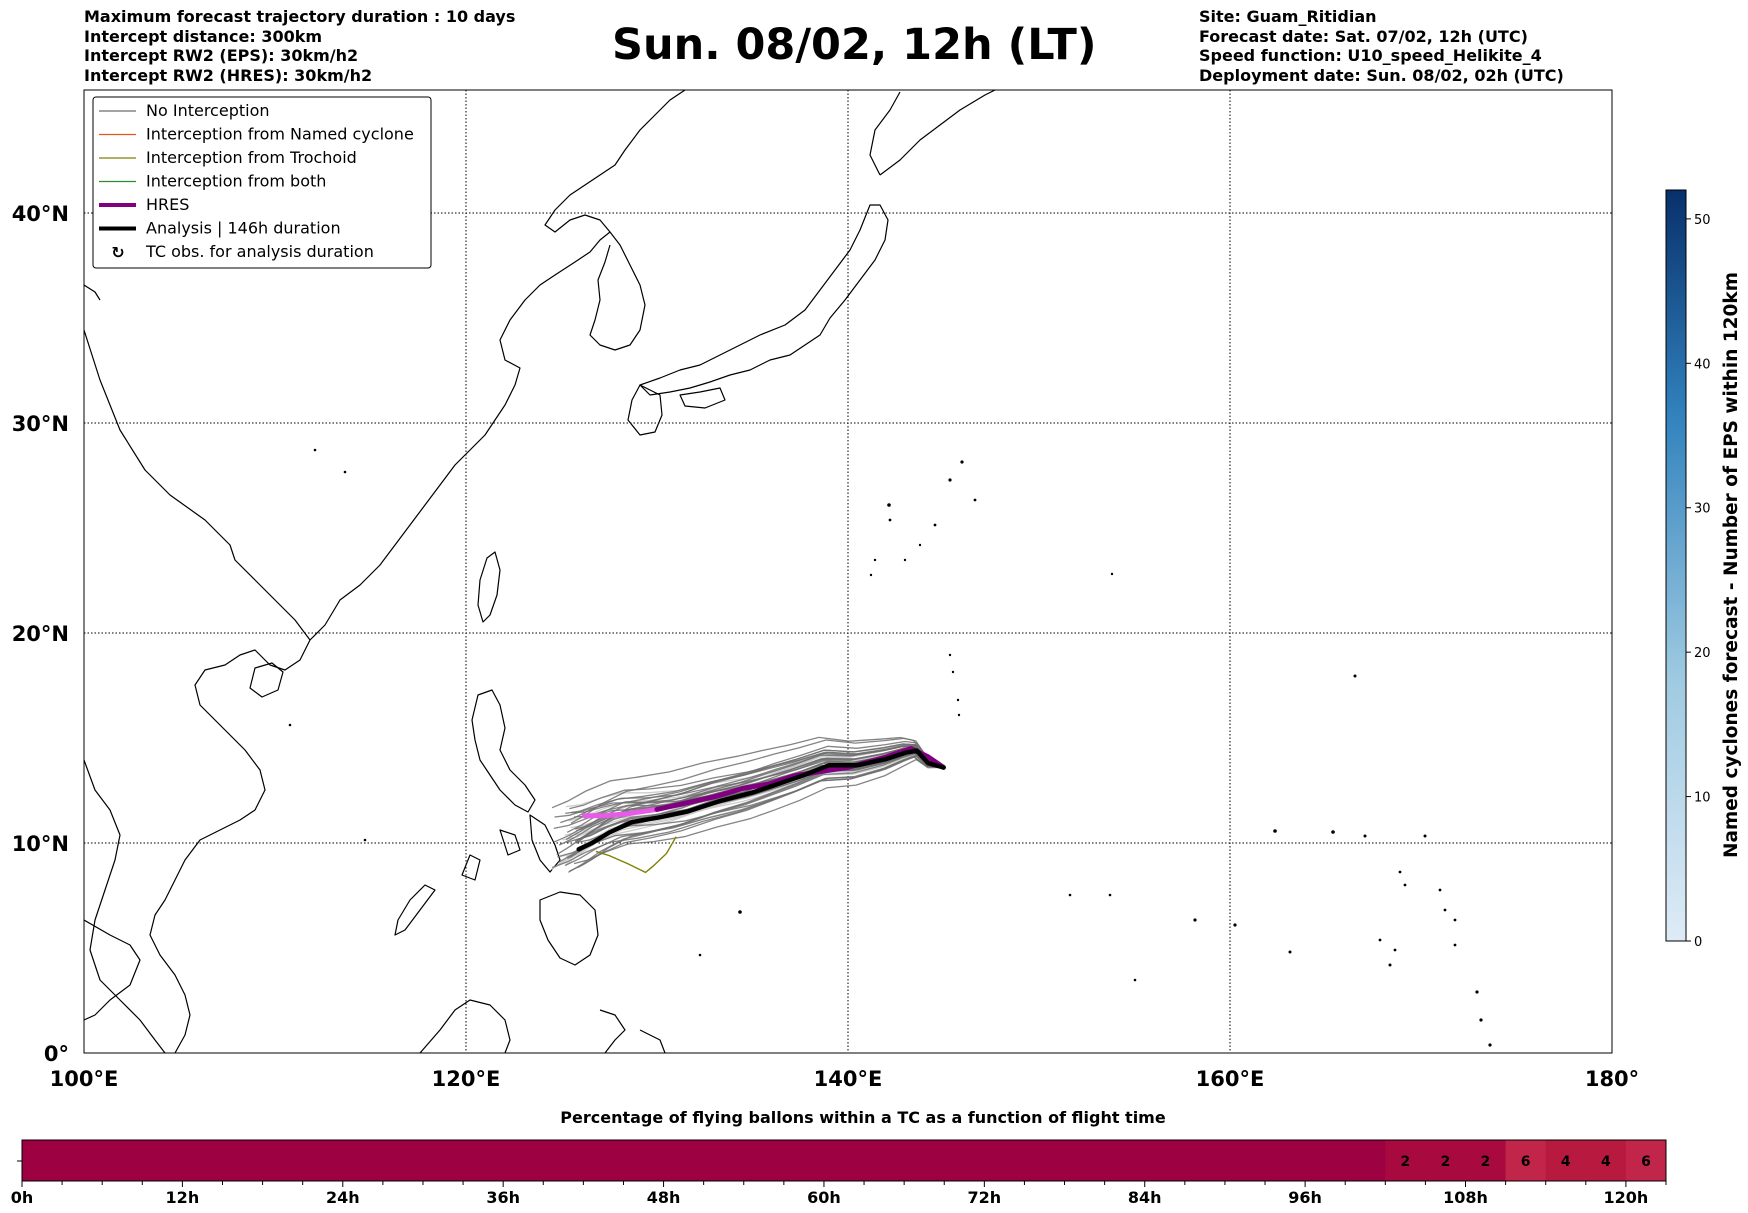 This screenshot has height=1213, width=1748. What do you see at coordinates (1370, 55) in the screenshot?
I see `speed-function-text: Speed function: U10_speed_Helikite_4` at bounding box center [1370, 55].